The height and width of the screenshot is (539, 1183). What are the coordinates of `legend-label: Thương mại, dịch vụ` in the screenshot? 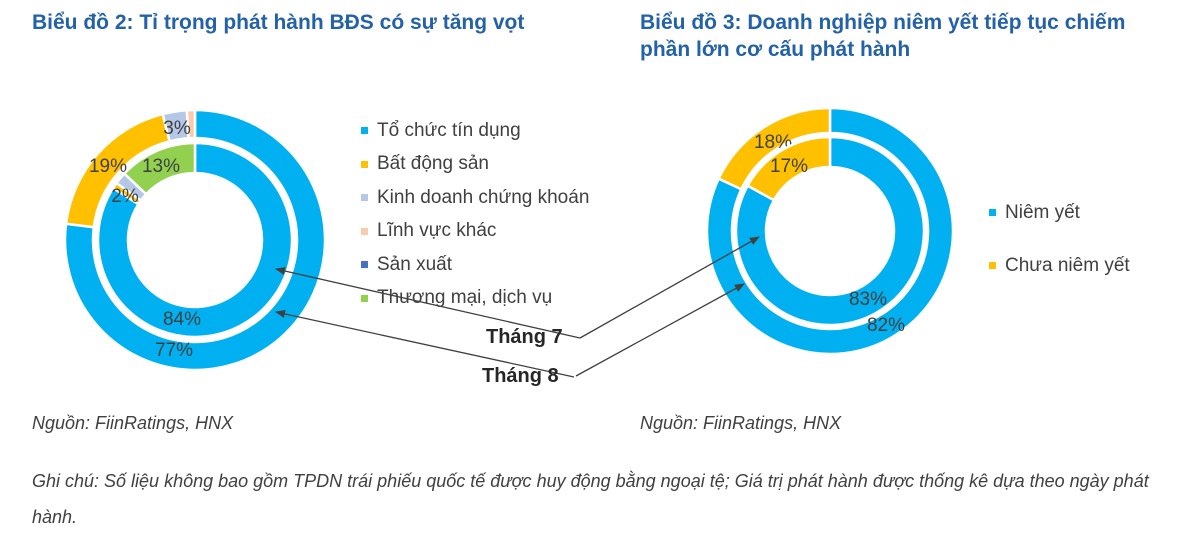 It's located at (465, 298).